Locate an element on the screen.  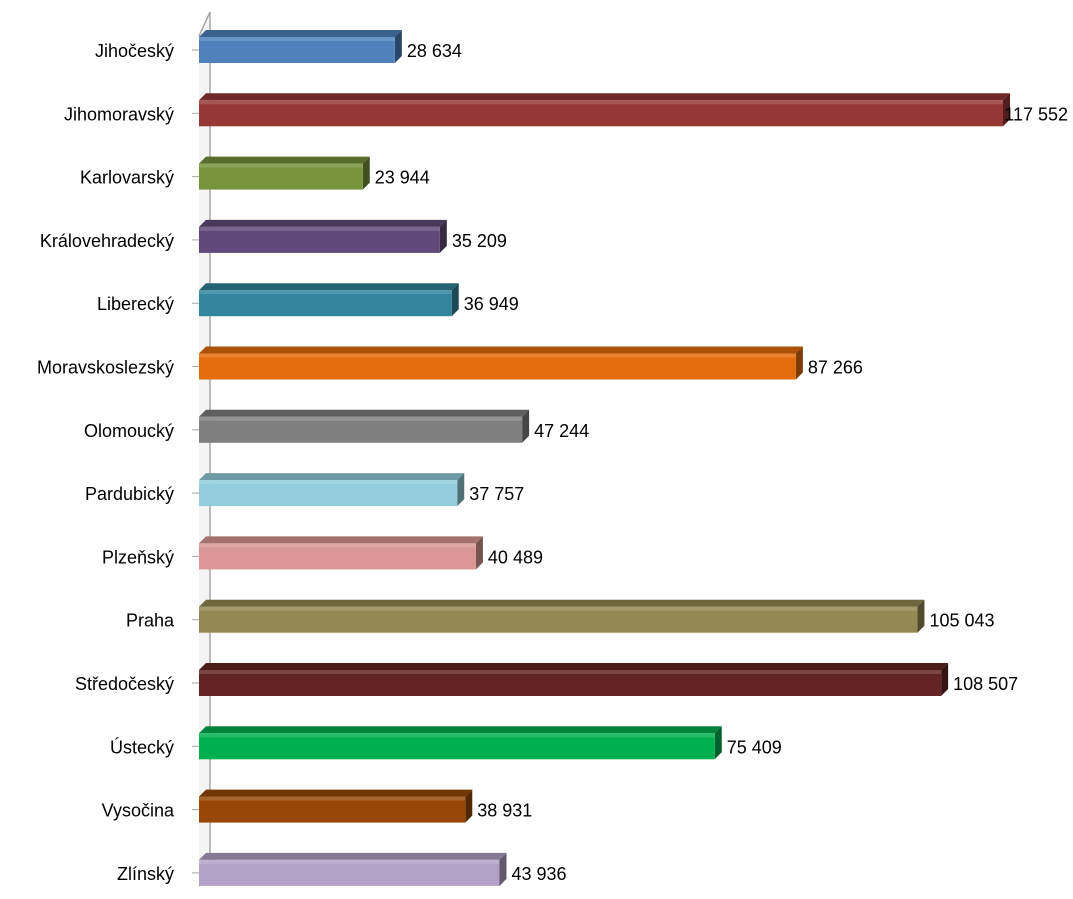
category-label: Jihomoravský is located at coordinates (119, 114).